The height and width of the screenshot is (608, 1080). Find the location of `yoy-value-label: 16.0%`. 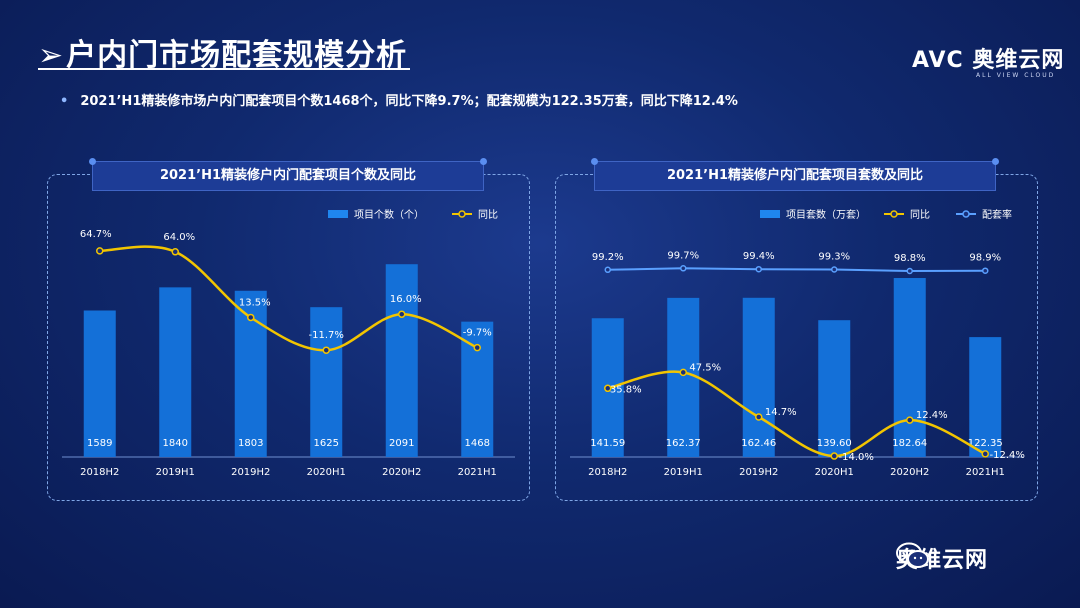

yoy-value-label: 16.0% is located at coordinates (406, 299).